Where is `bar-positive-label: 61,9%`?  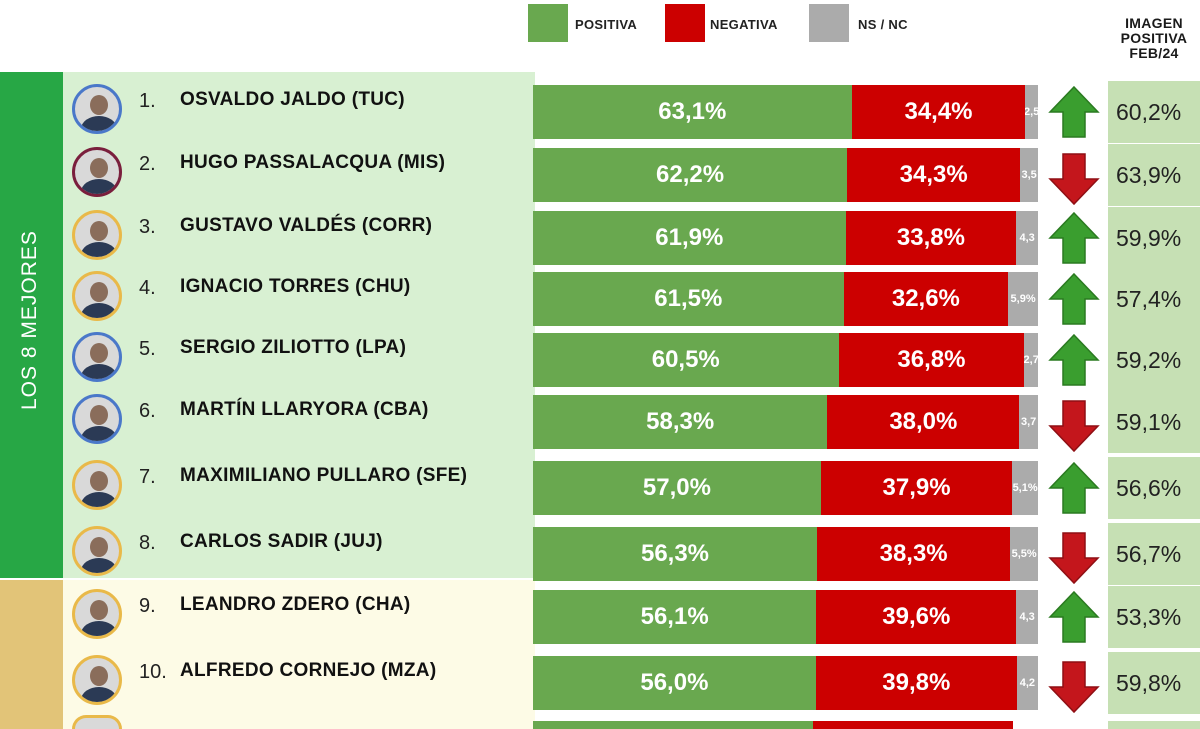
bar-positive-label: 61,9% is located at coordinates (689, 237).